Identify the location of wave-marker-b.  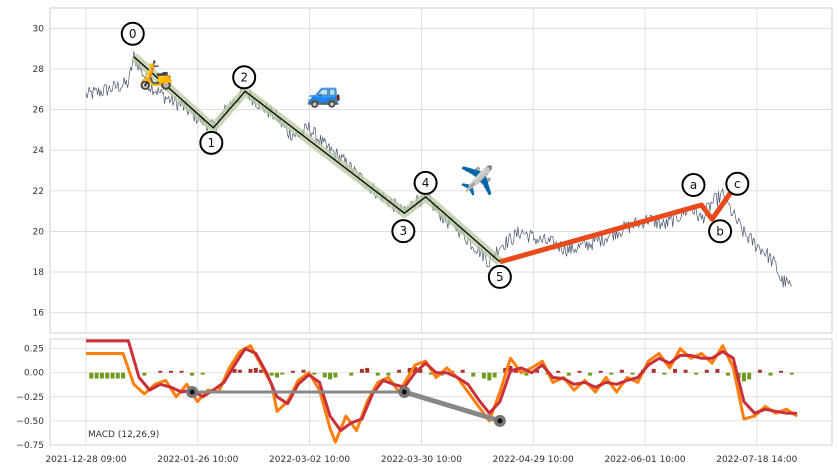
(720, 231).